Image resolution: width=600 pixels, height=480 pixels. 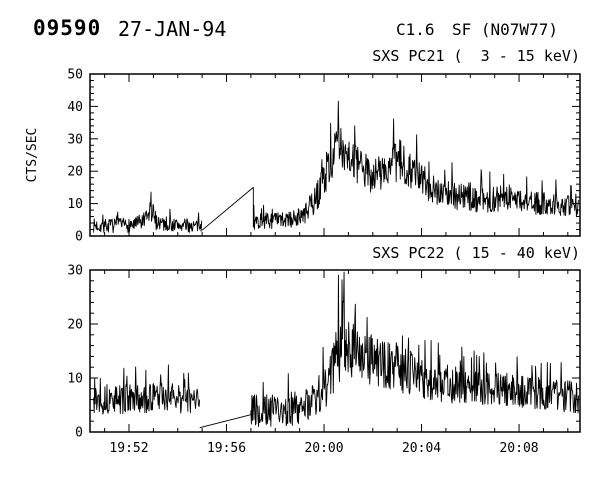 I want to click on x-tick-label: 19:52, so click(x=128, y=448).